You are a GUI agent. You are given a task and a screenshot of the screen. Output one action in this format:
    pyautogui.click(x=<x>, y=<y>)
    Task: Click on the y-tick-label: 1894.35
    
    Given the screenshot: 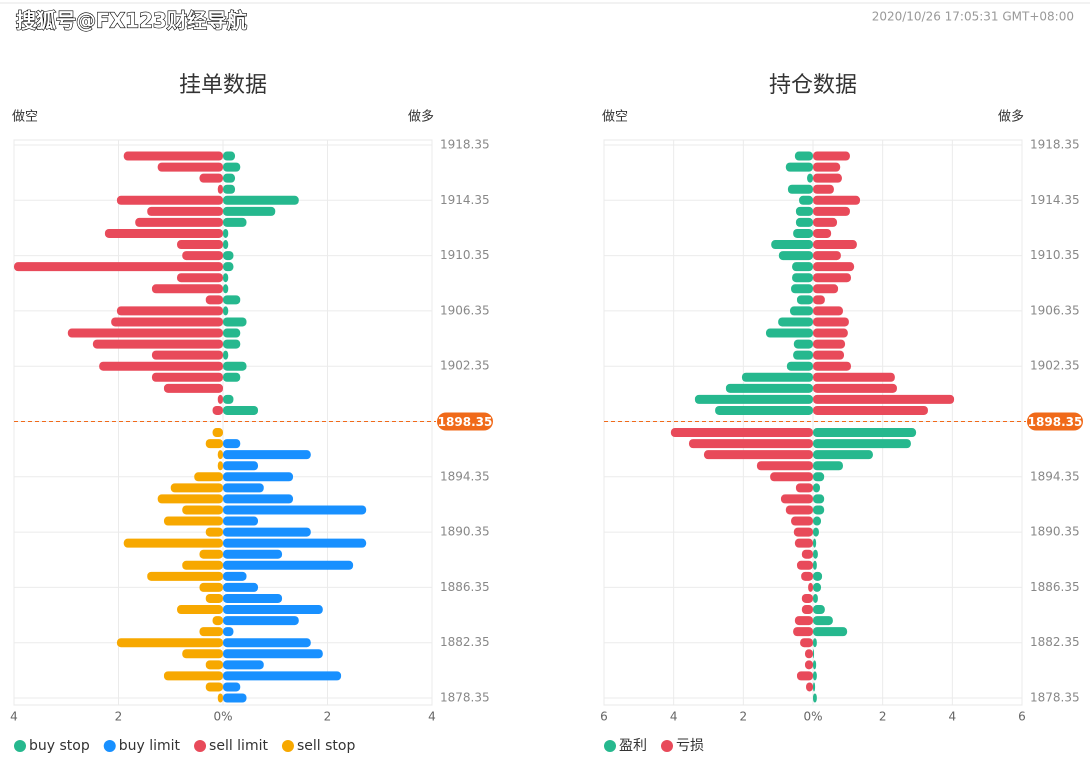 What is the action you would take?
    pyautogui.click(x=465, y=476)
    